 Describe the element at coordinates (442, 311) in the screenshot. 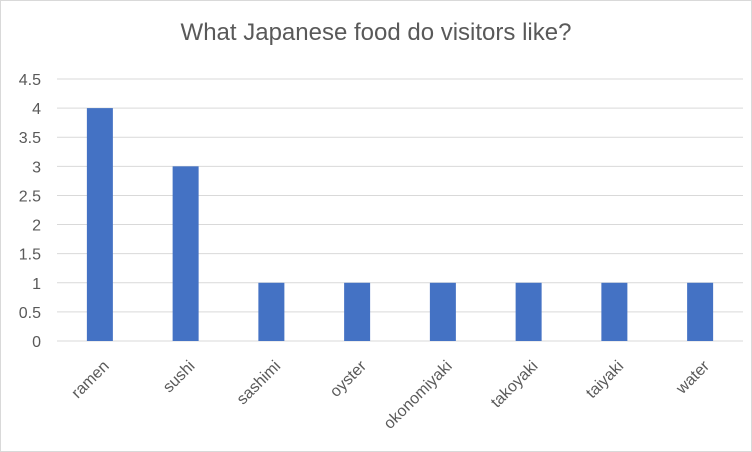

I see `bar-okonomiyaki` at that location.